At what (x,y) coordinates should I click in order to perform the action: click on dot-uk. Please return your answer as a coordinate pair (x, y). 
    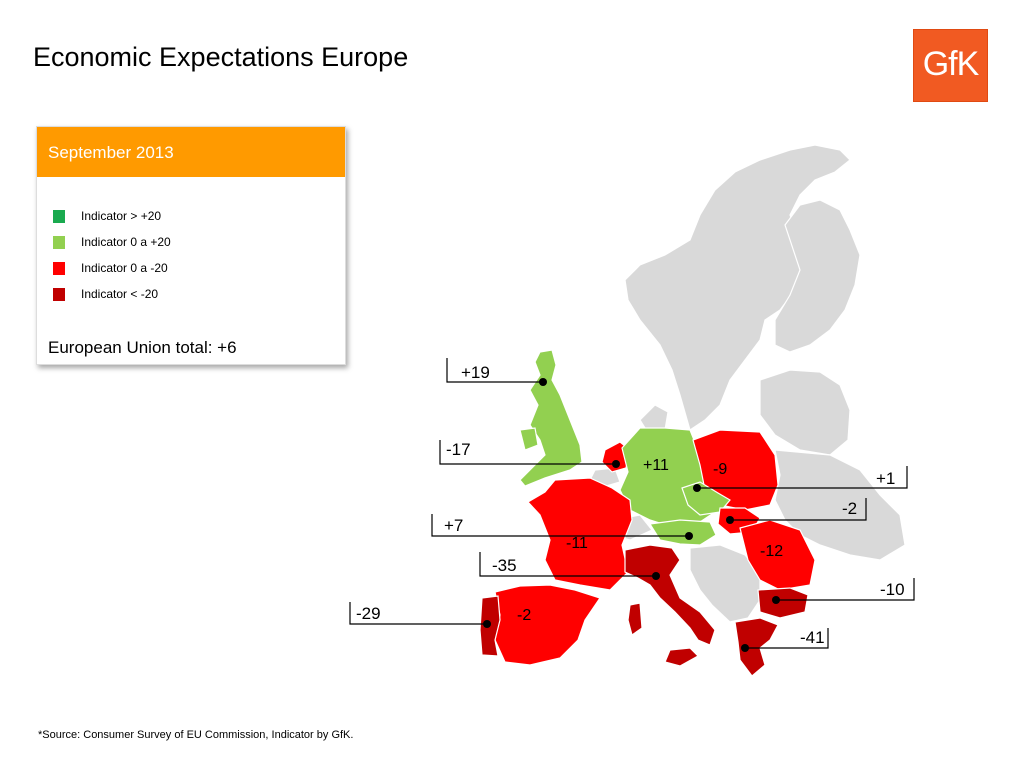
    Looking at the image, I should click on (543, 382).